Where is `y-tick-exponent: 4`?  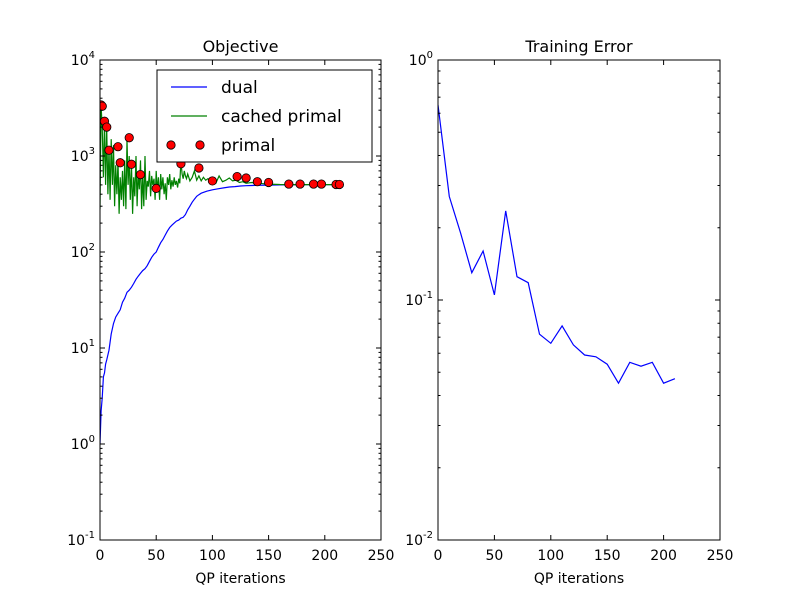
y-tick-exponent: 4 is located at coordinates (92, 55).